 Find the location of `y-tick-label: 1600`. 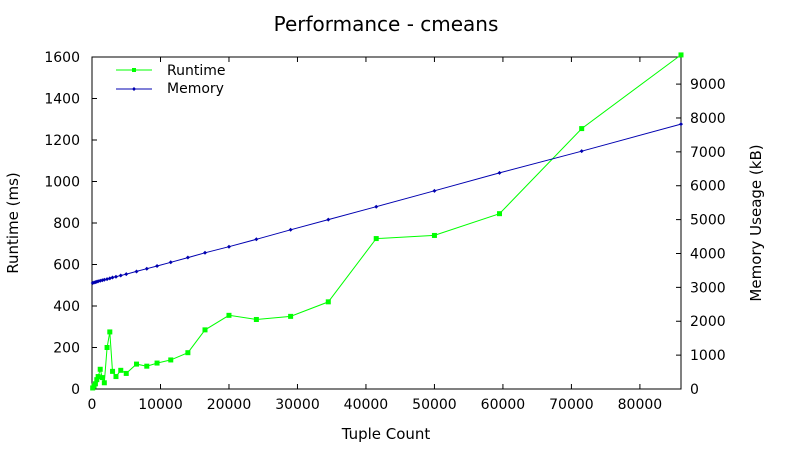

y-tick-label: 1600 is located at coordinates (62, 58).